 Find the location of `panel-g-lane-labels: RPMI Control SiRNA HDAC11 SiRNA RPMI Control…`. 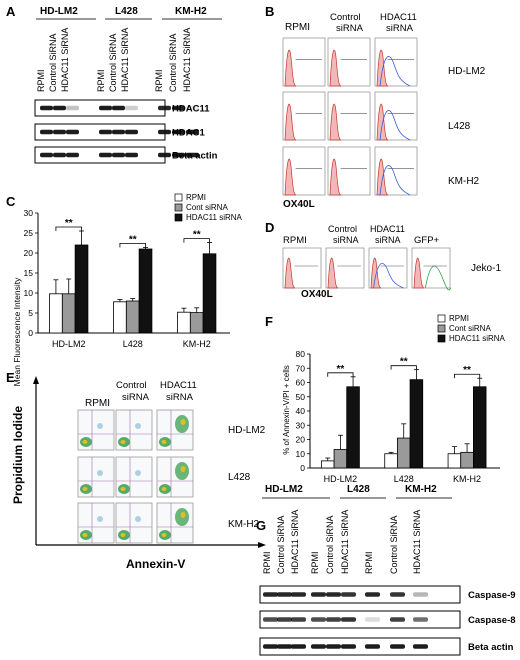

panel-g-lane-labels: RPMI Control SiRNA HDAC11 SiRNA RPMI Control… is located at coordinates (342, 542).